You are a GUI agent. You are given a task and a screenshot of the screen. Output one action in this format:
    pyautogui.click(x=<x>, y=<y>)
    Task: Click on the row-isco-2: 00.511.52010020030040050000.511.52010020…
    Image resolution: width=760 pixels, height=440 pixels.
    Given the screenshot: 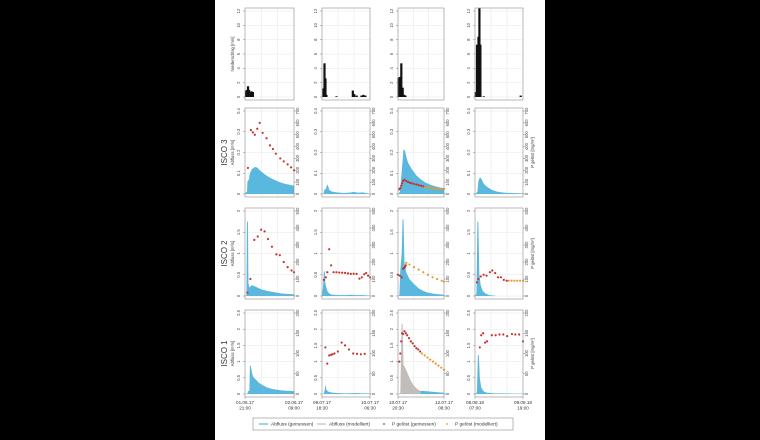 What is the action you would take?
    pyautogui.click(x=377, y=253)
    